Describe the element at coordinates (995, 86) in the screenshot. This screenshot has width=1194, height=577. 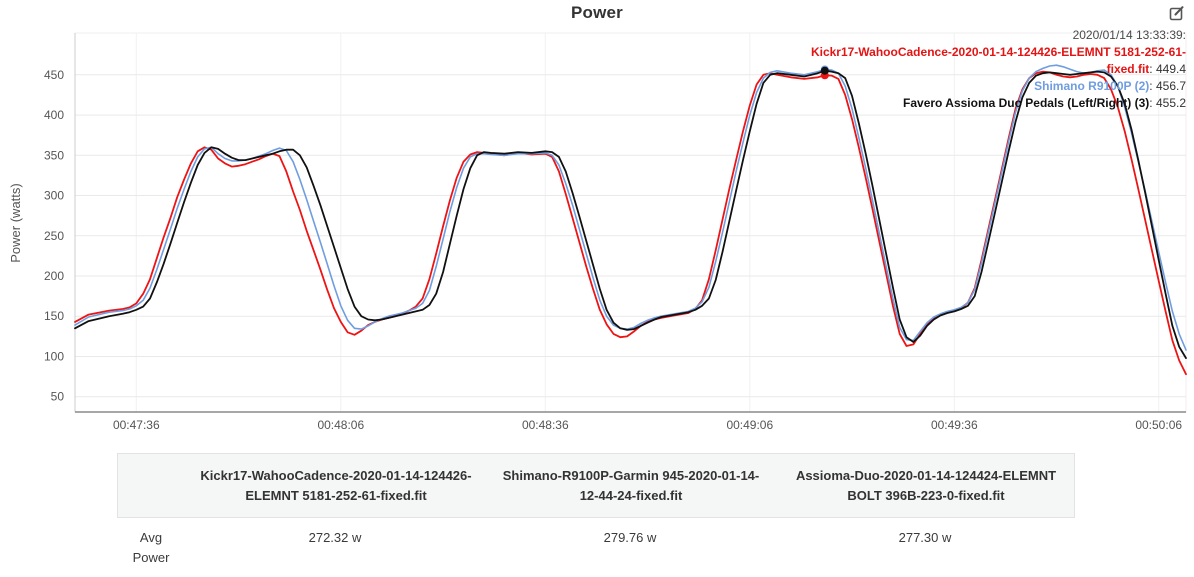
I see `tooltip-entry-shimano: Shimano R9100P (2): 456.7` at that location.